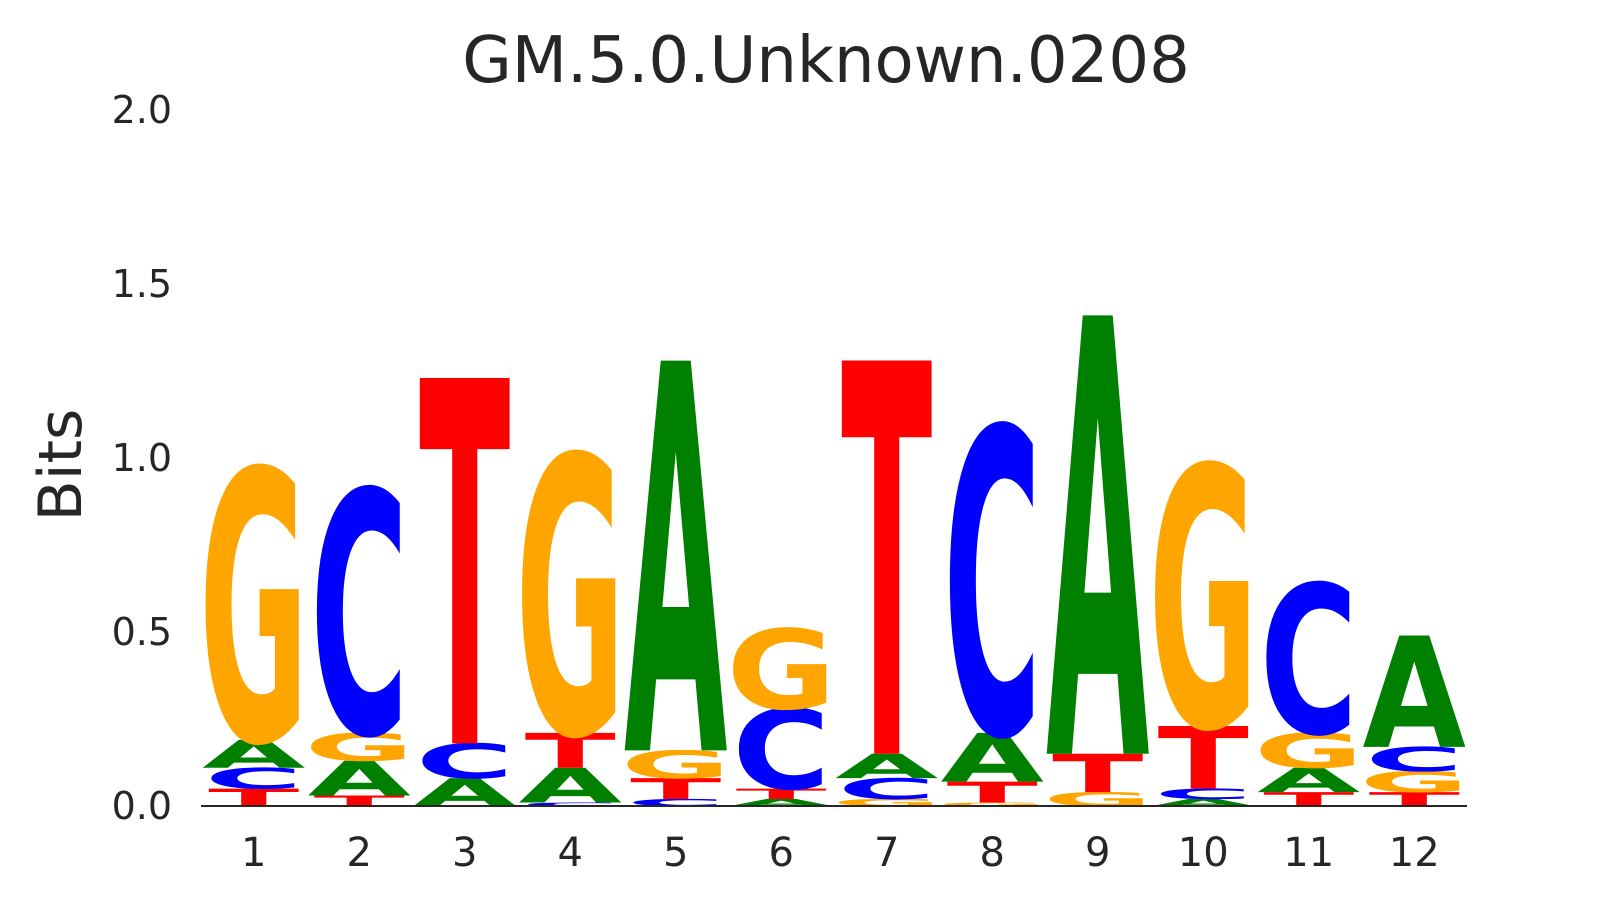  Describe the element at coordinates (464, 853) in the screenshot. I see `x-tick-label: 3` at that location.